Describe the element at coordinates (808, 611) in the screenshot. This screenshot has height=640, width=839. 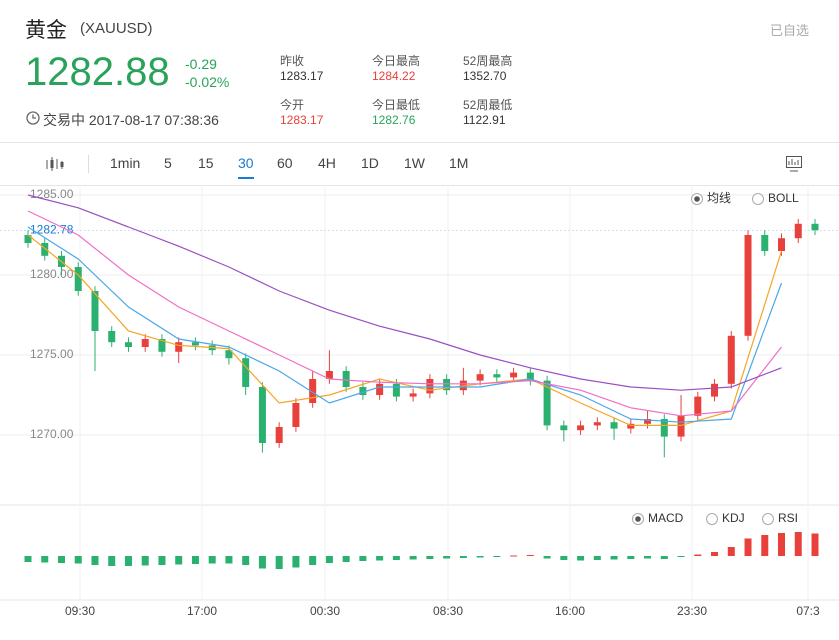
I see `x-tick-label: 07:3` at that location.